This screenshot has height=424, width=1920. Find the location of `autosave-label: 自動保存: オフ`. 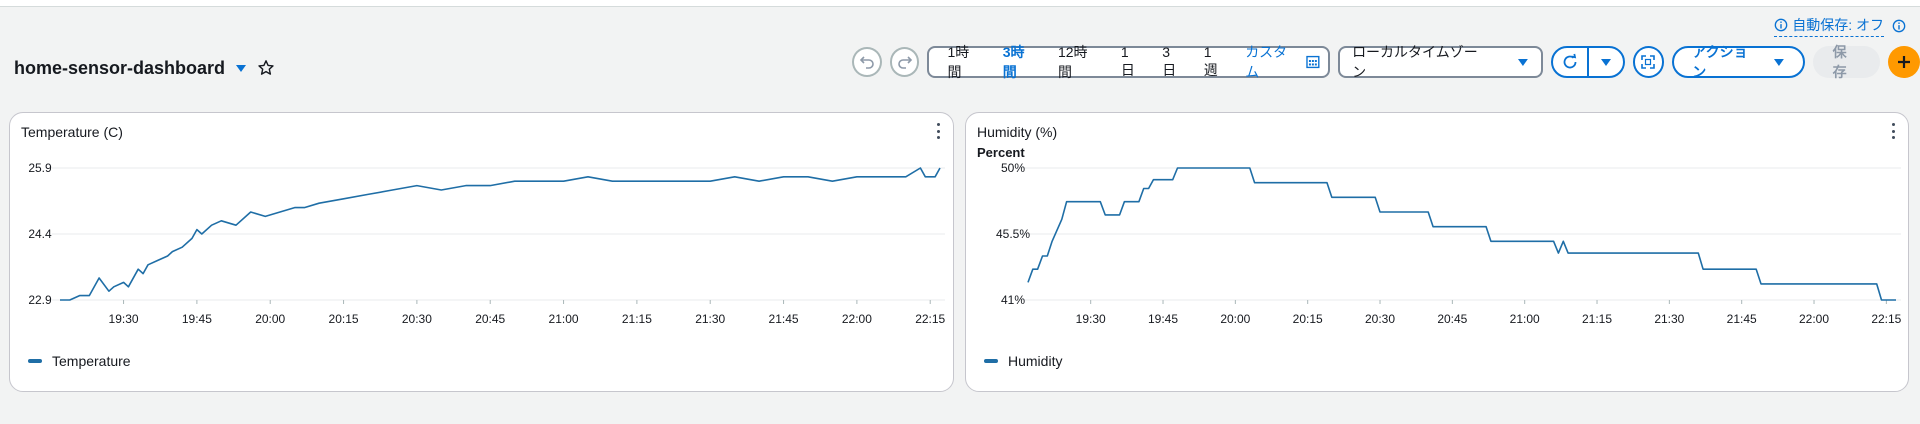

autosave-label: 自動保存: オフ is located at coordinates (1838, 25).